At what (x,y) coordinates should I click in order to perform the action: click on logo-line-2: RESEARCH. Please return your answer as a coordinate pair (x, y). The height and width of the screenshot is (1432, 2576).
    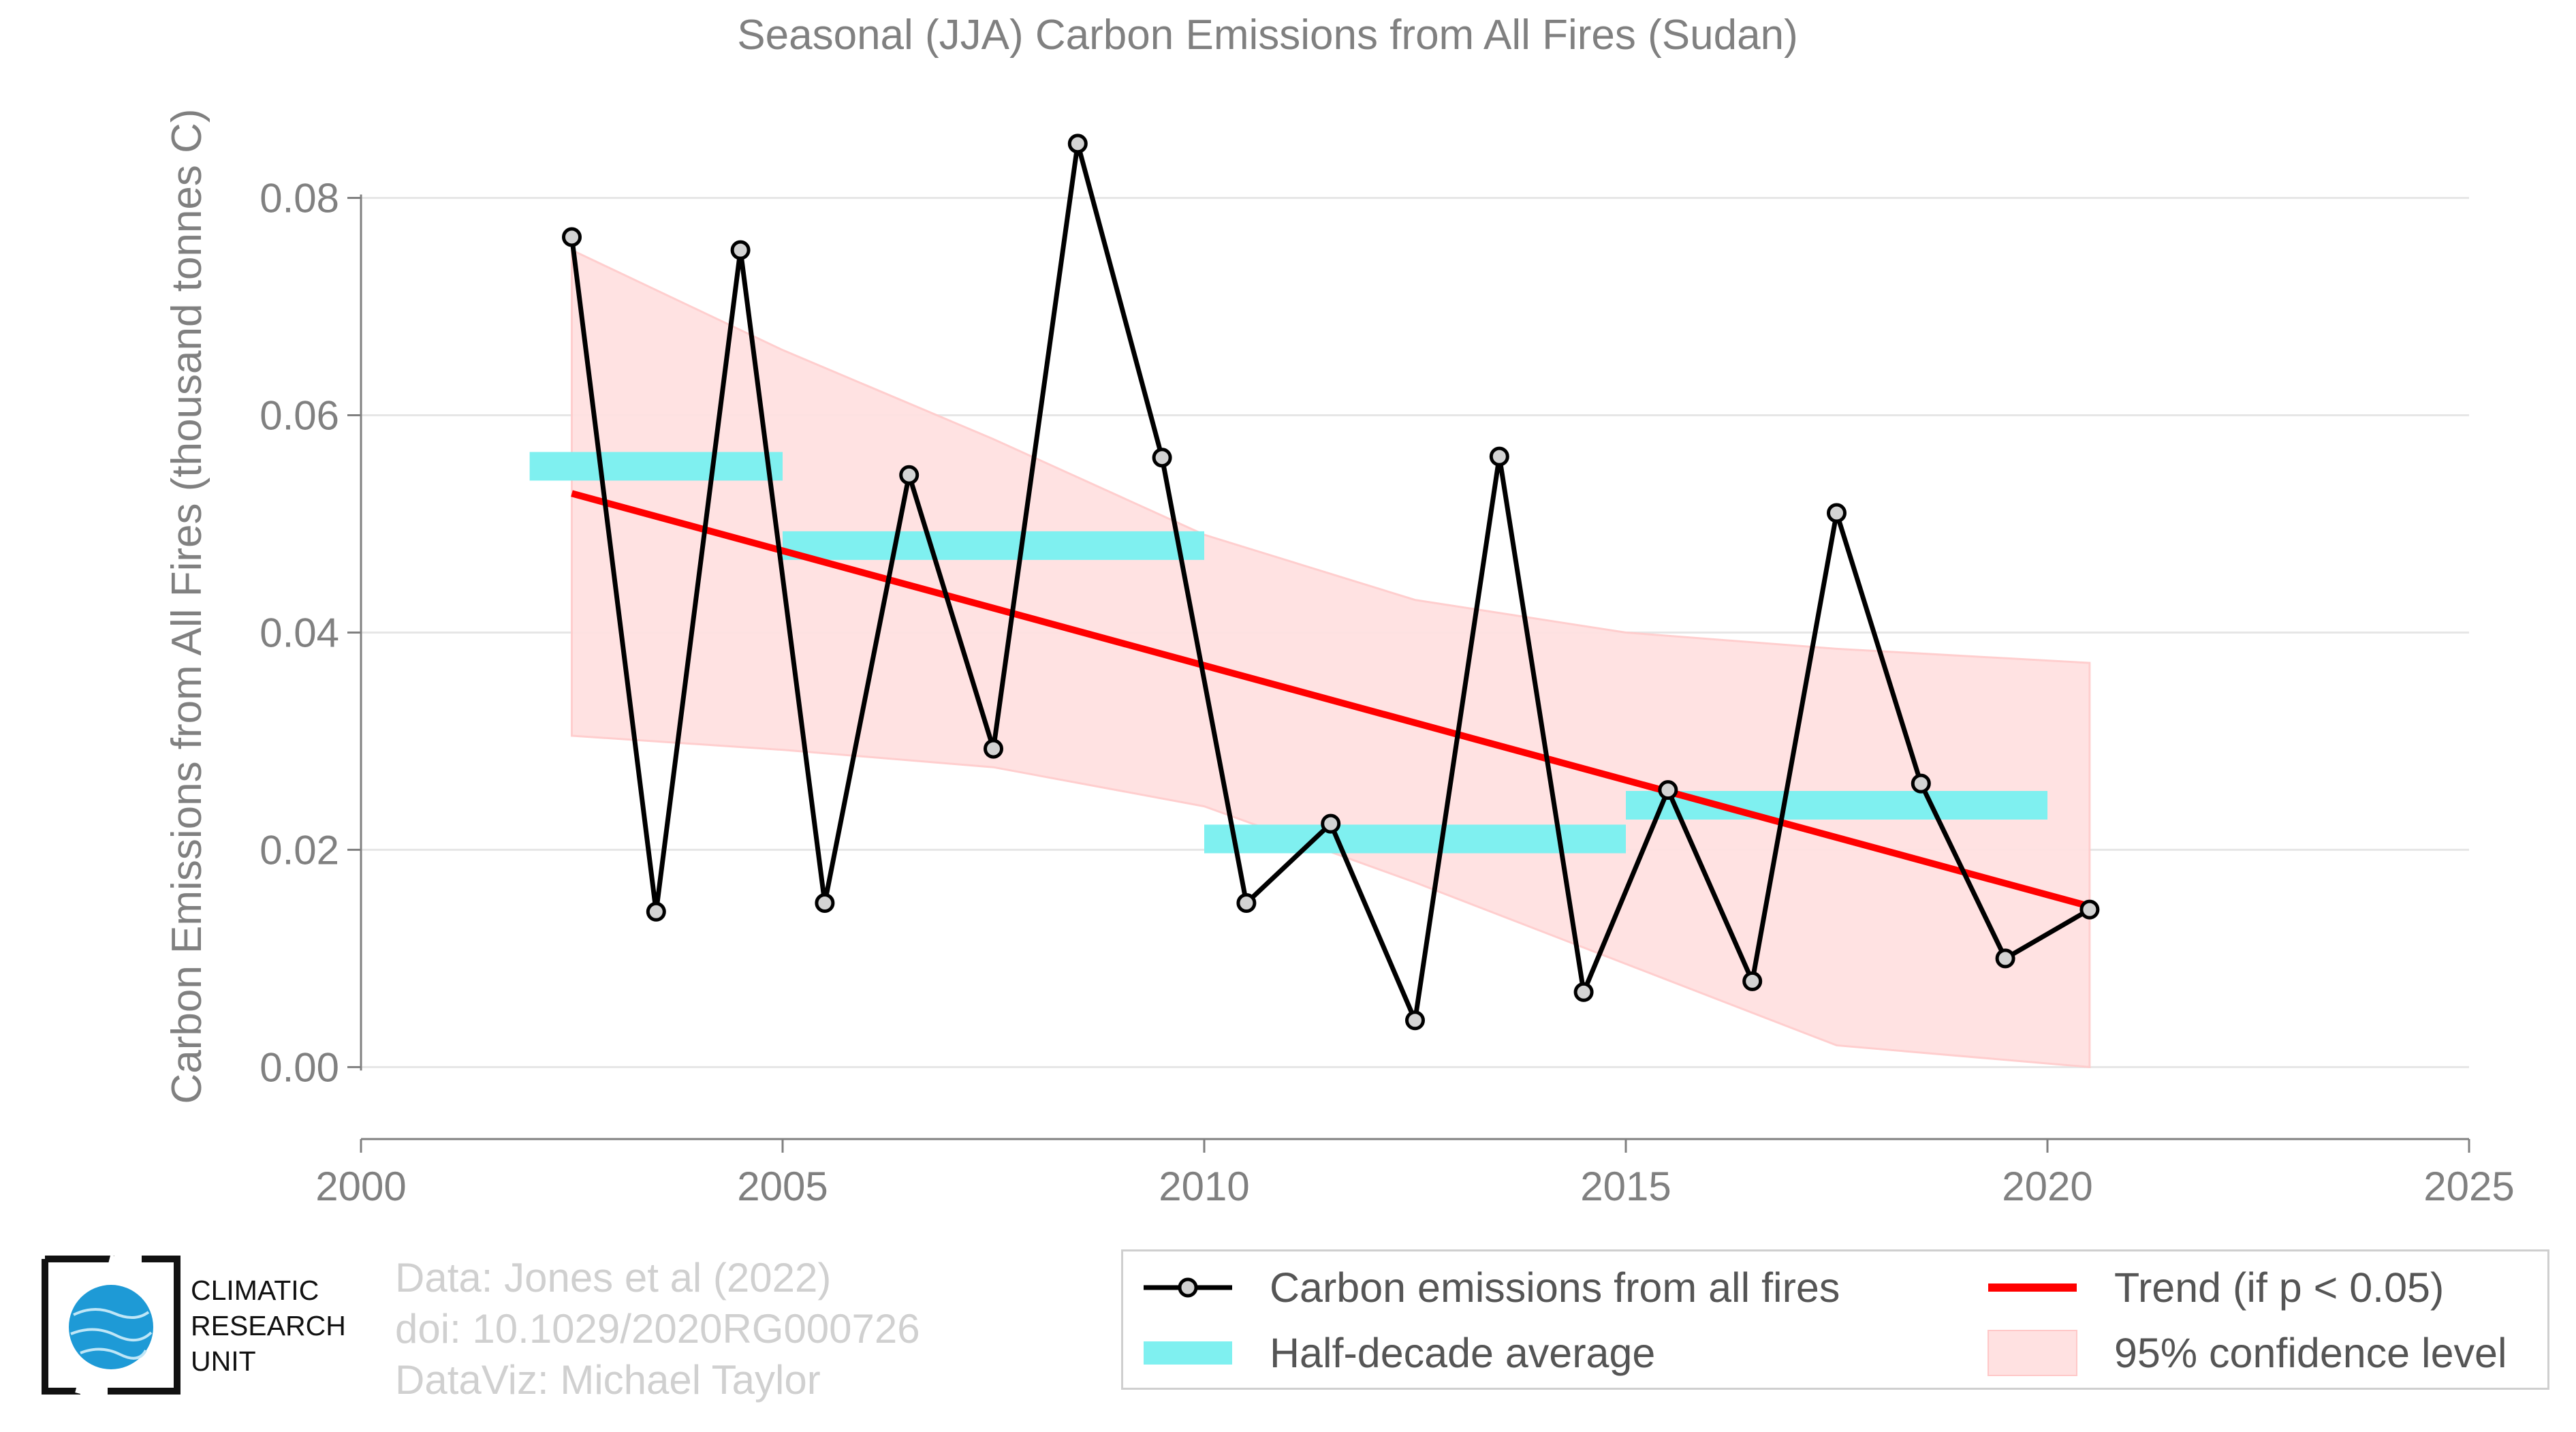
    Looking at the image, I should click on (268, 1325).